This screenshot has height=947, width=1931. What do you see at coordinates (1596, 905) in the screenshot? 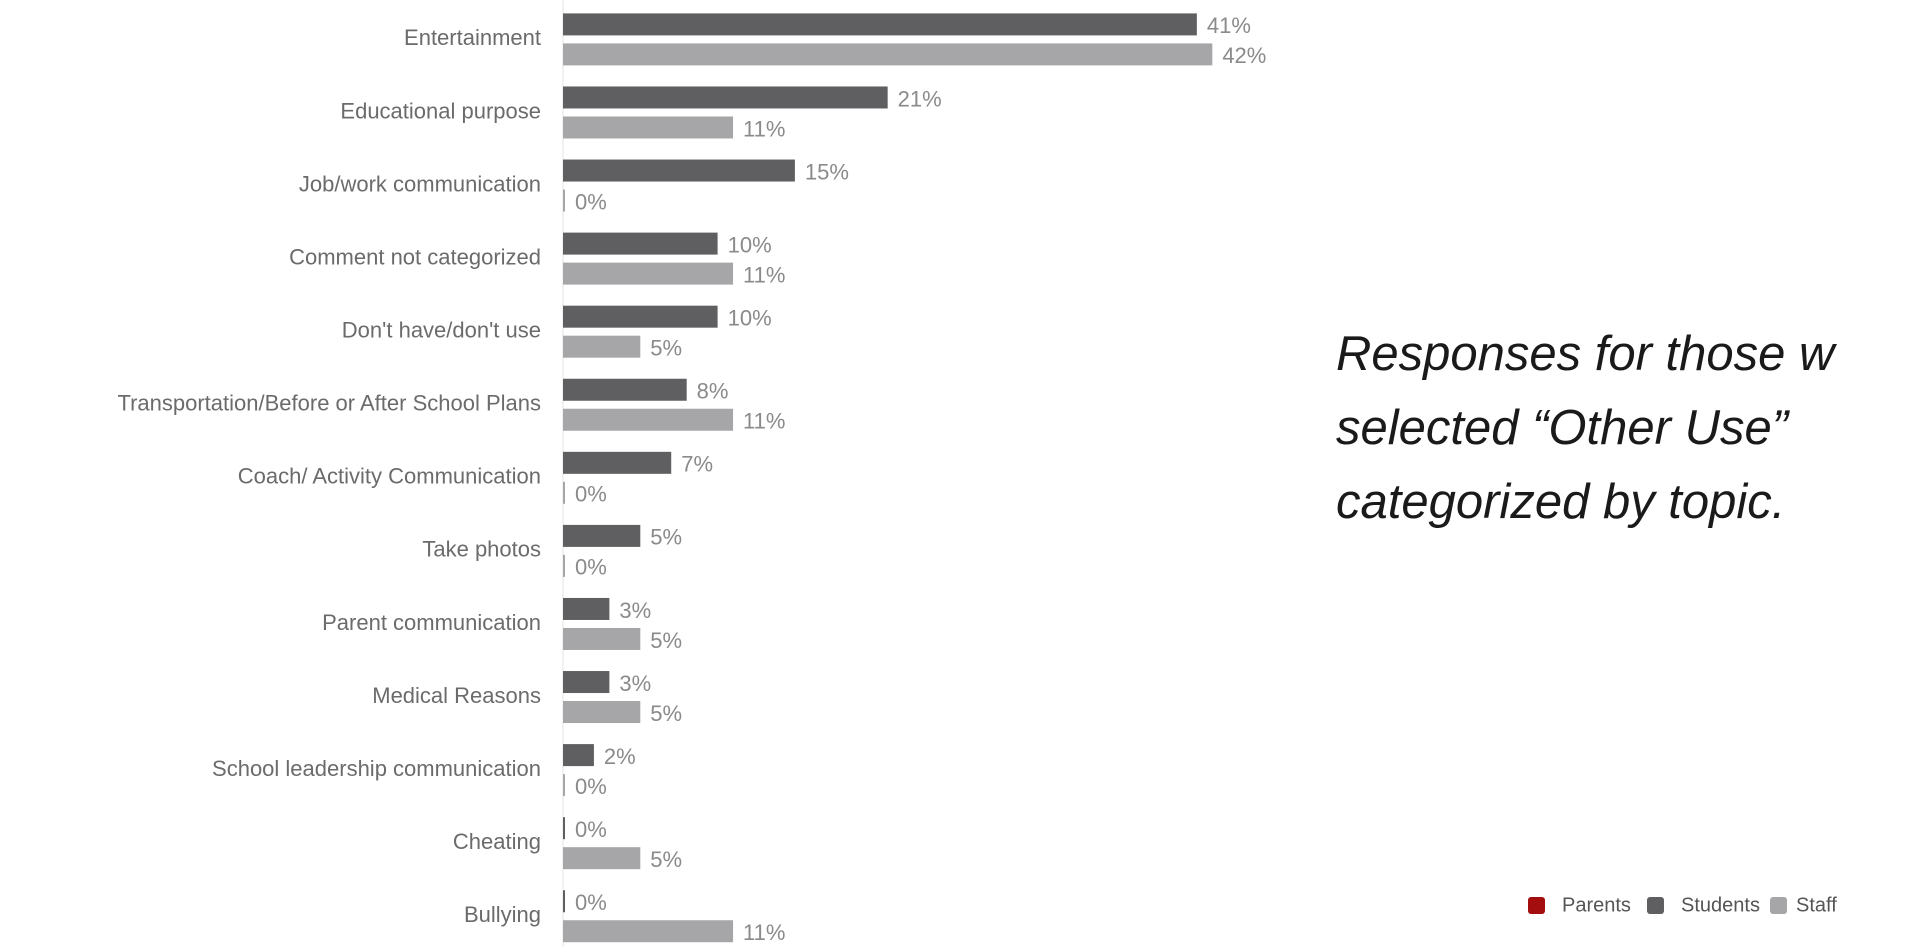
I see `legend-label: Parents` at bounding box center [1596, 905].